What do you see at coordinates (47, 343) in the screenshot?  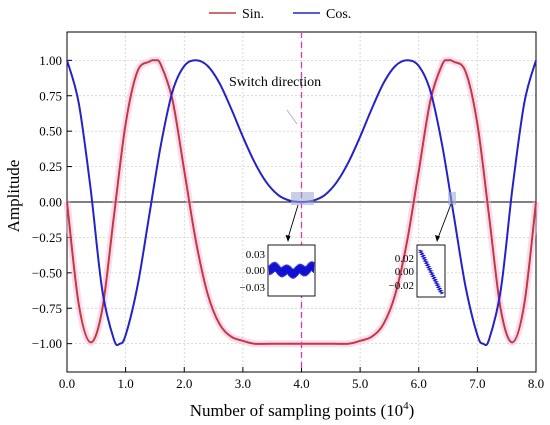 I see `y-tick-label-8: −1.00` at bounding box center [47, 343].